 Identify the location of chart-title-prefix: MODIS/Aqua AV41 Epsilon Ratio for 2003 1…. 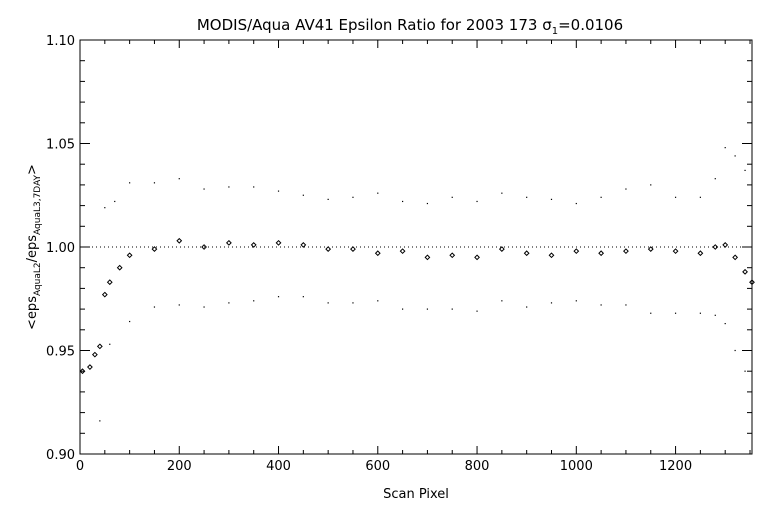
(369, 25).